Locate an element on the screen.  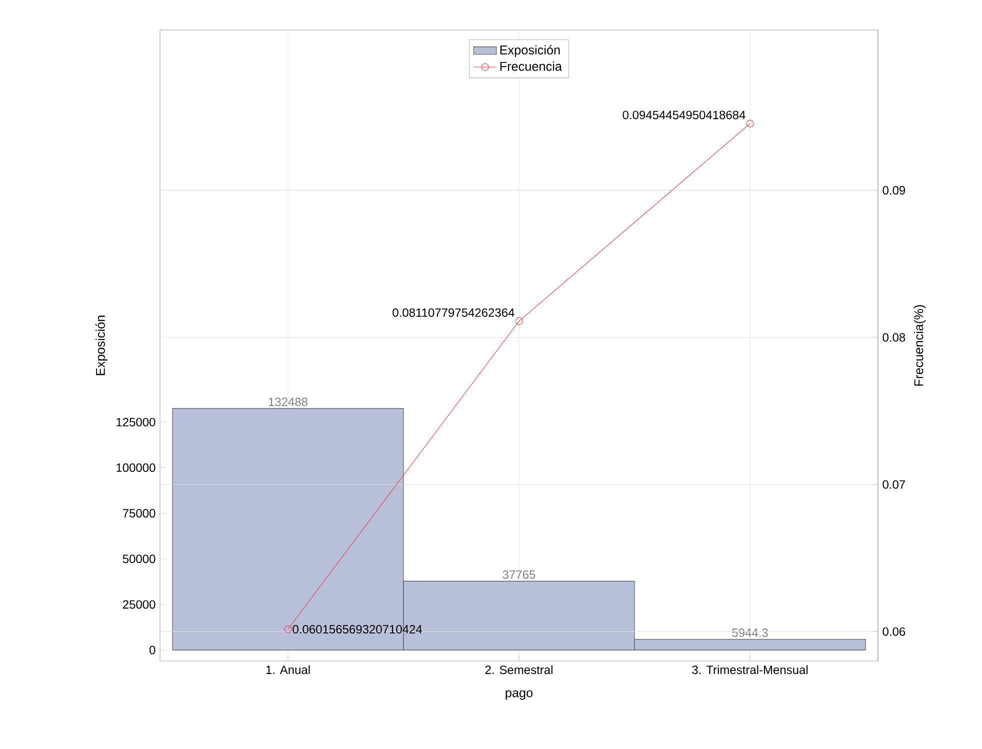
x-axis-title: pago is located at coordinates (519, 695).